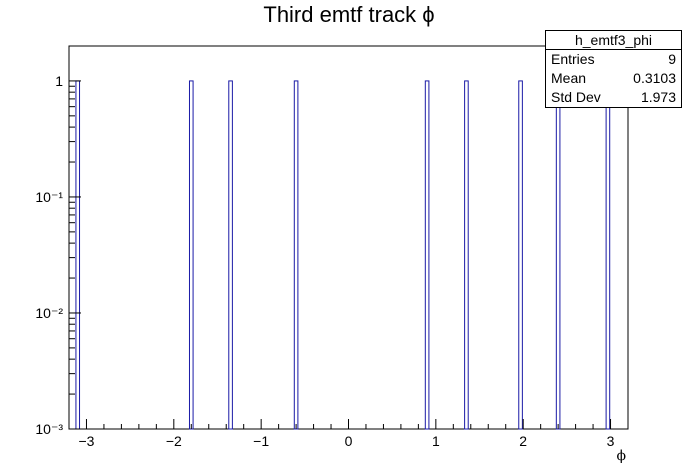 The image size is (698, 476). I want to click on chart-title: Third emtf track ϕ, so click(349, 14).